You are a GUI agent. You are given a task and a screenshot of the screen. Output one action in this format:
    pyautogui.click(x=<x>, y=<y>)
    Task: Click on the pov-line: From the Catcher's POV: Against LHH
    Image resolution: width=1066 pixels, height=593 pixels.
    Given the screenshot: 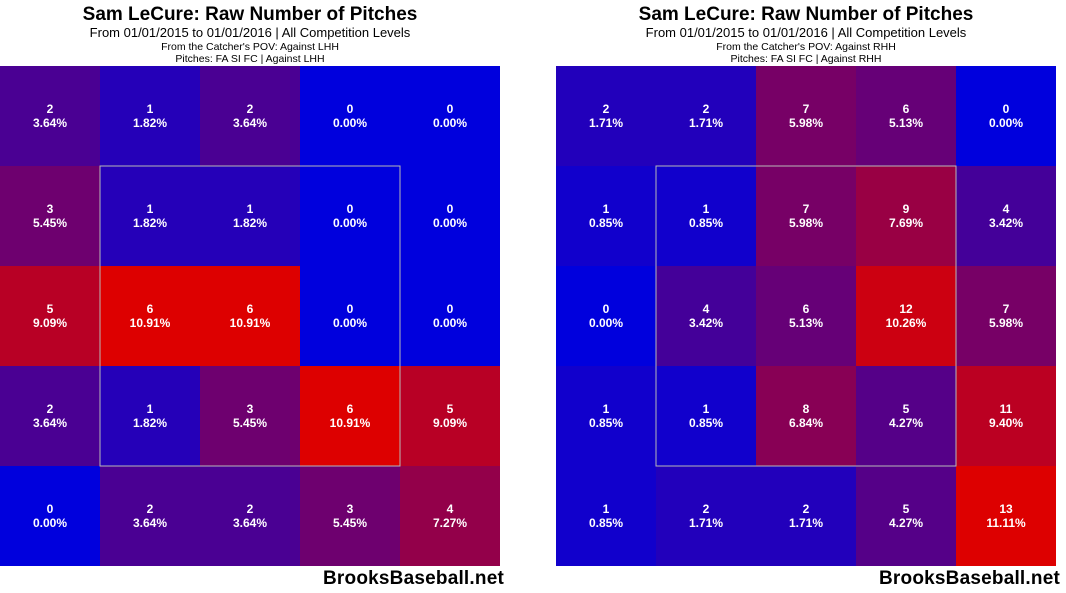 What is the action you would take?
    pyautogui.click(x=250, y=47)
    